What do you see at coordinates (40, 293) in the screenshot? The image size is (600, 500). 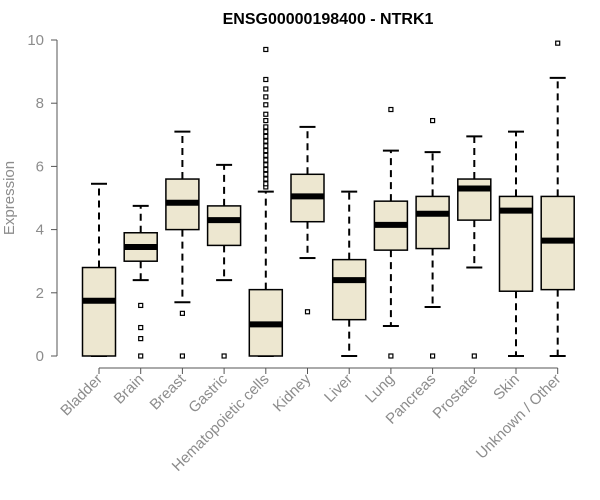 I see `y-tick-label: 2` at bounding box center [40, 293].